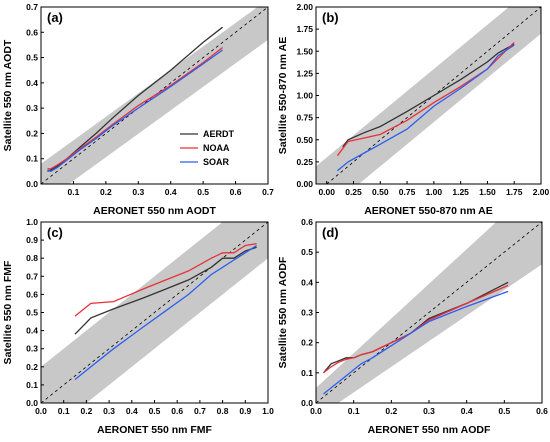  What do you see at coordinates (283, 96) in the screenshot?
I see `y-axis-title: Satellite 550-870 nm AE` at bounding box center [283, 96].